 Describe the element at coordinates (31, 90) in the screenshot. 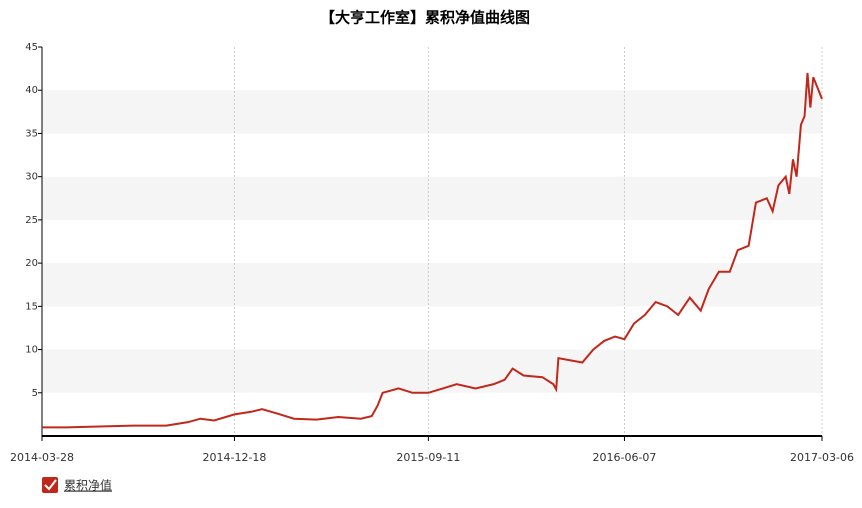

I see `y-tick-label: 40` at that location.